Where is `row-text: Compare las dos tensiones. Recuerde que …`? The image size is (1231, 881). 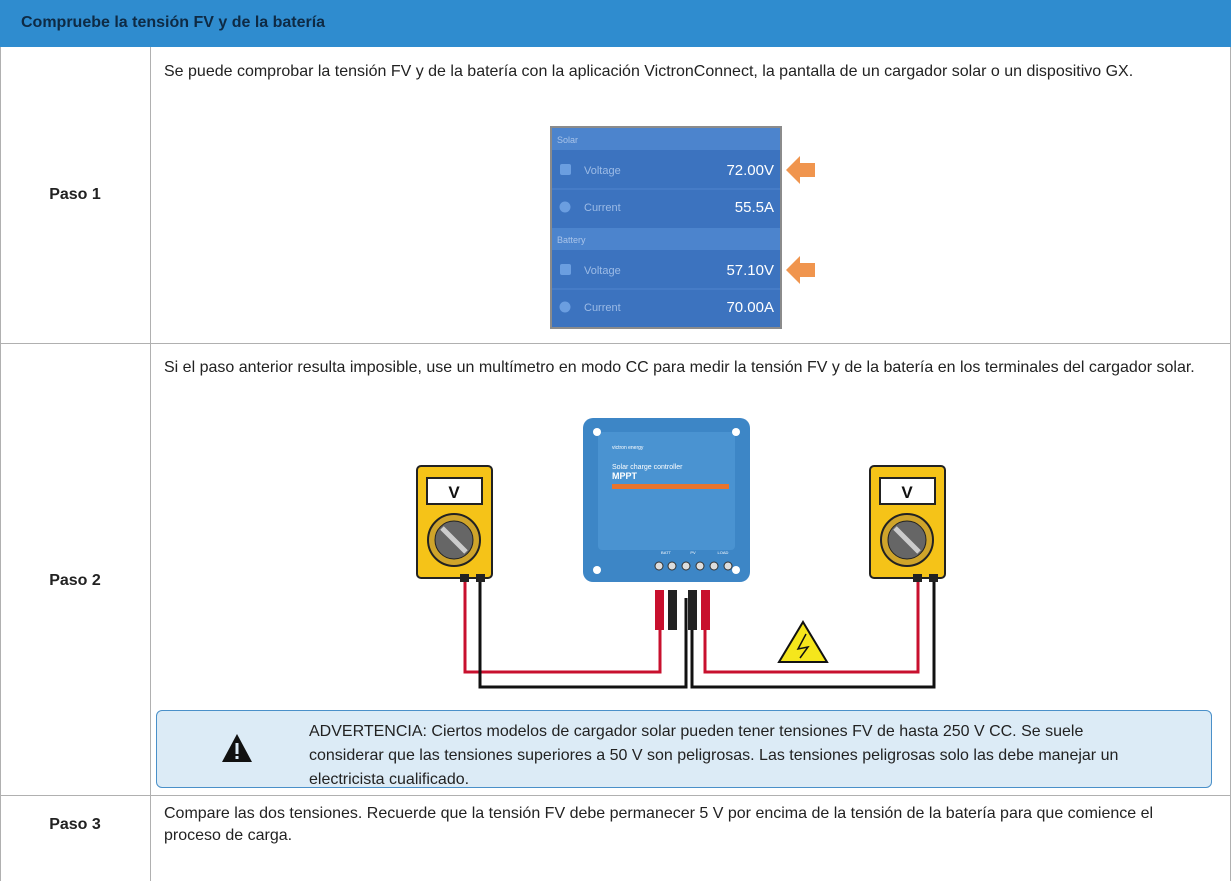 row-text: Compare las dos tensiones. Recuerde que … is located at coordinates (659, 824).